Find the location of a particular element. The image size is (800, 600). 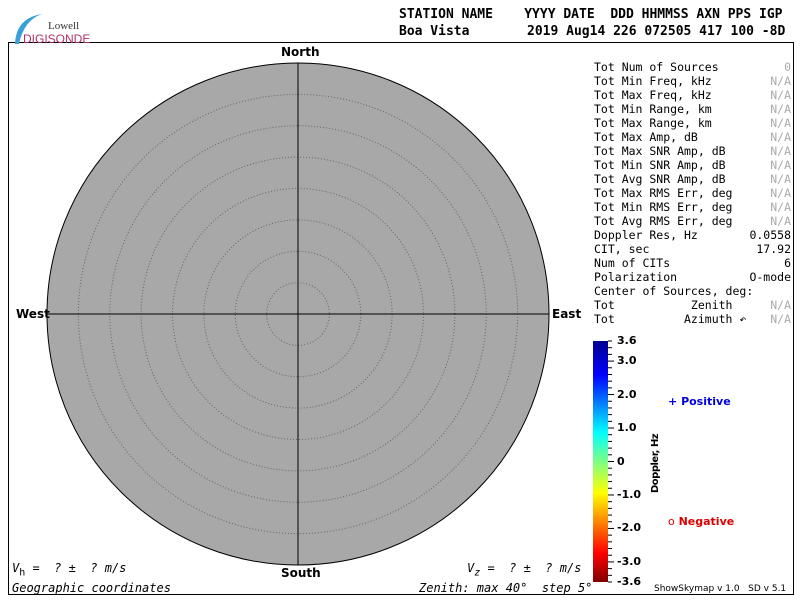

stat-label: Tot Avg SNR Amp, dB is located at coordinates (660, 179).